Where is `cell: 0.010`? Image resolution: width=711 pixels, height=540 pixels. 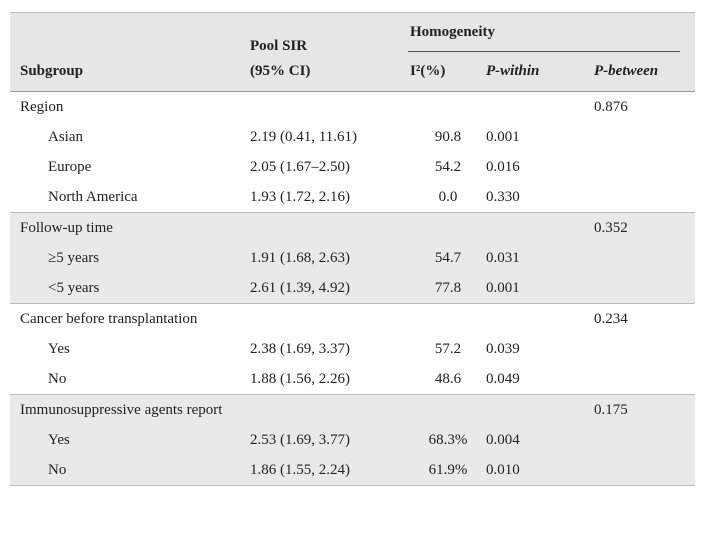
cell: 0.010 is located at coordinates (540, 470).